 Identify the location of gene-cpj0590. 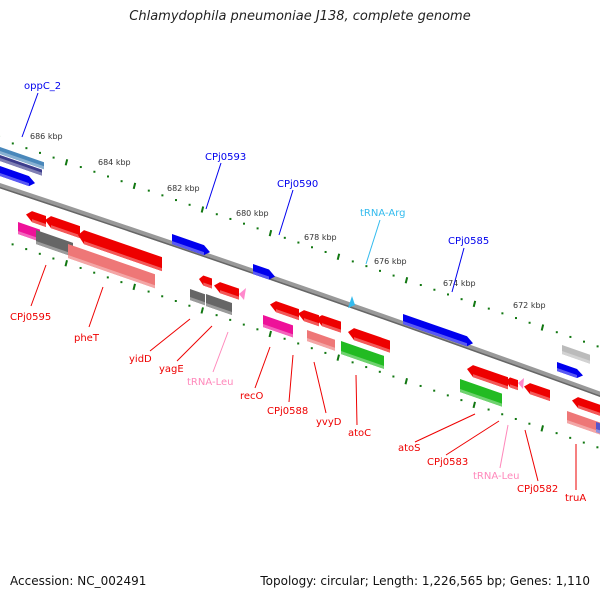
(264, 272).